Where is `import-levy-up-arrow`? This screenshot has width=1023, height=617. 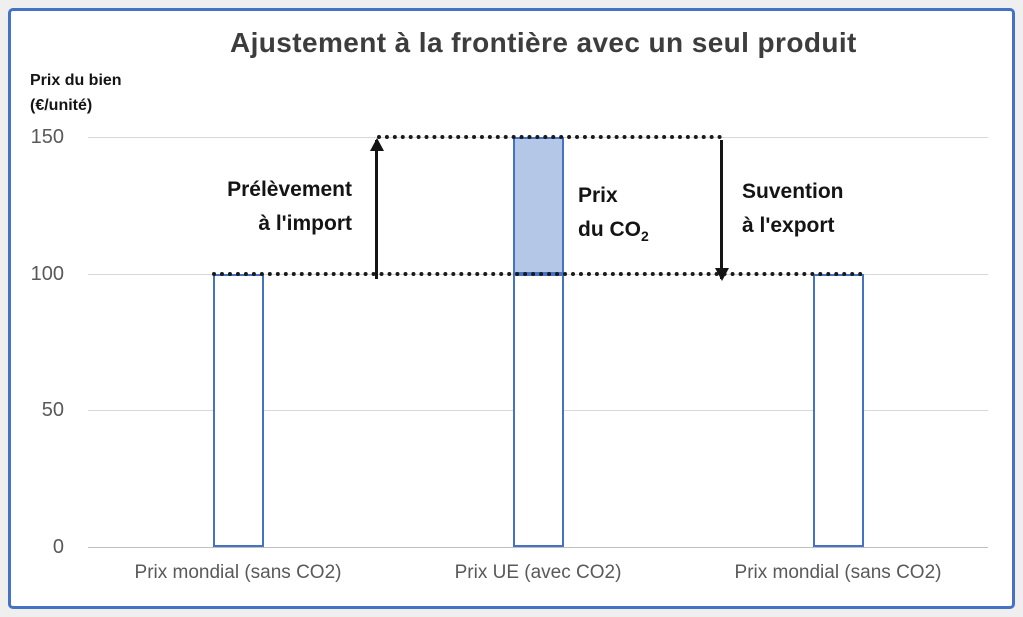
import-levy-up-arrow is located at coordinates (376, 208).